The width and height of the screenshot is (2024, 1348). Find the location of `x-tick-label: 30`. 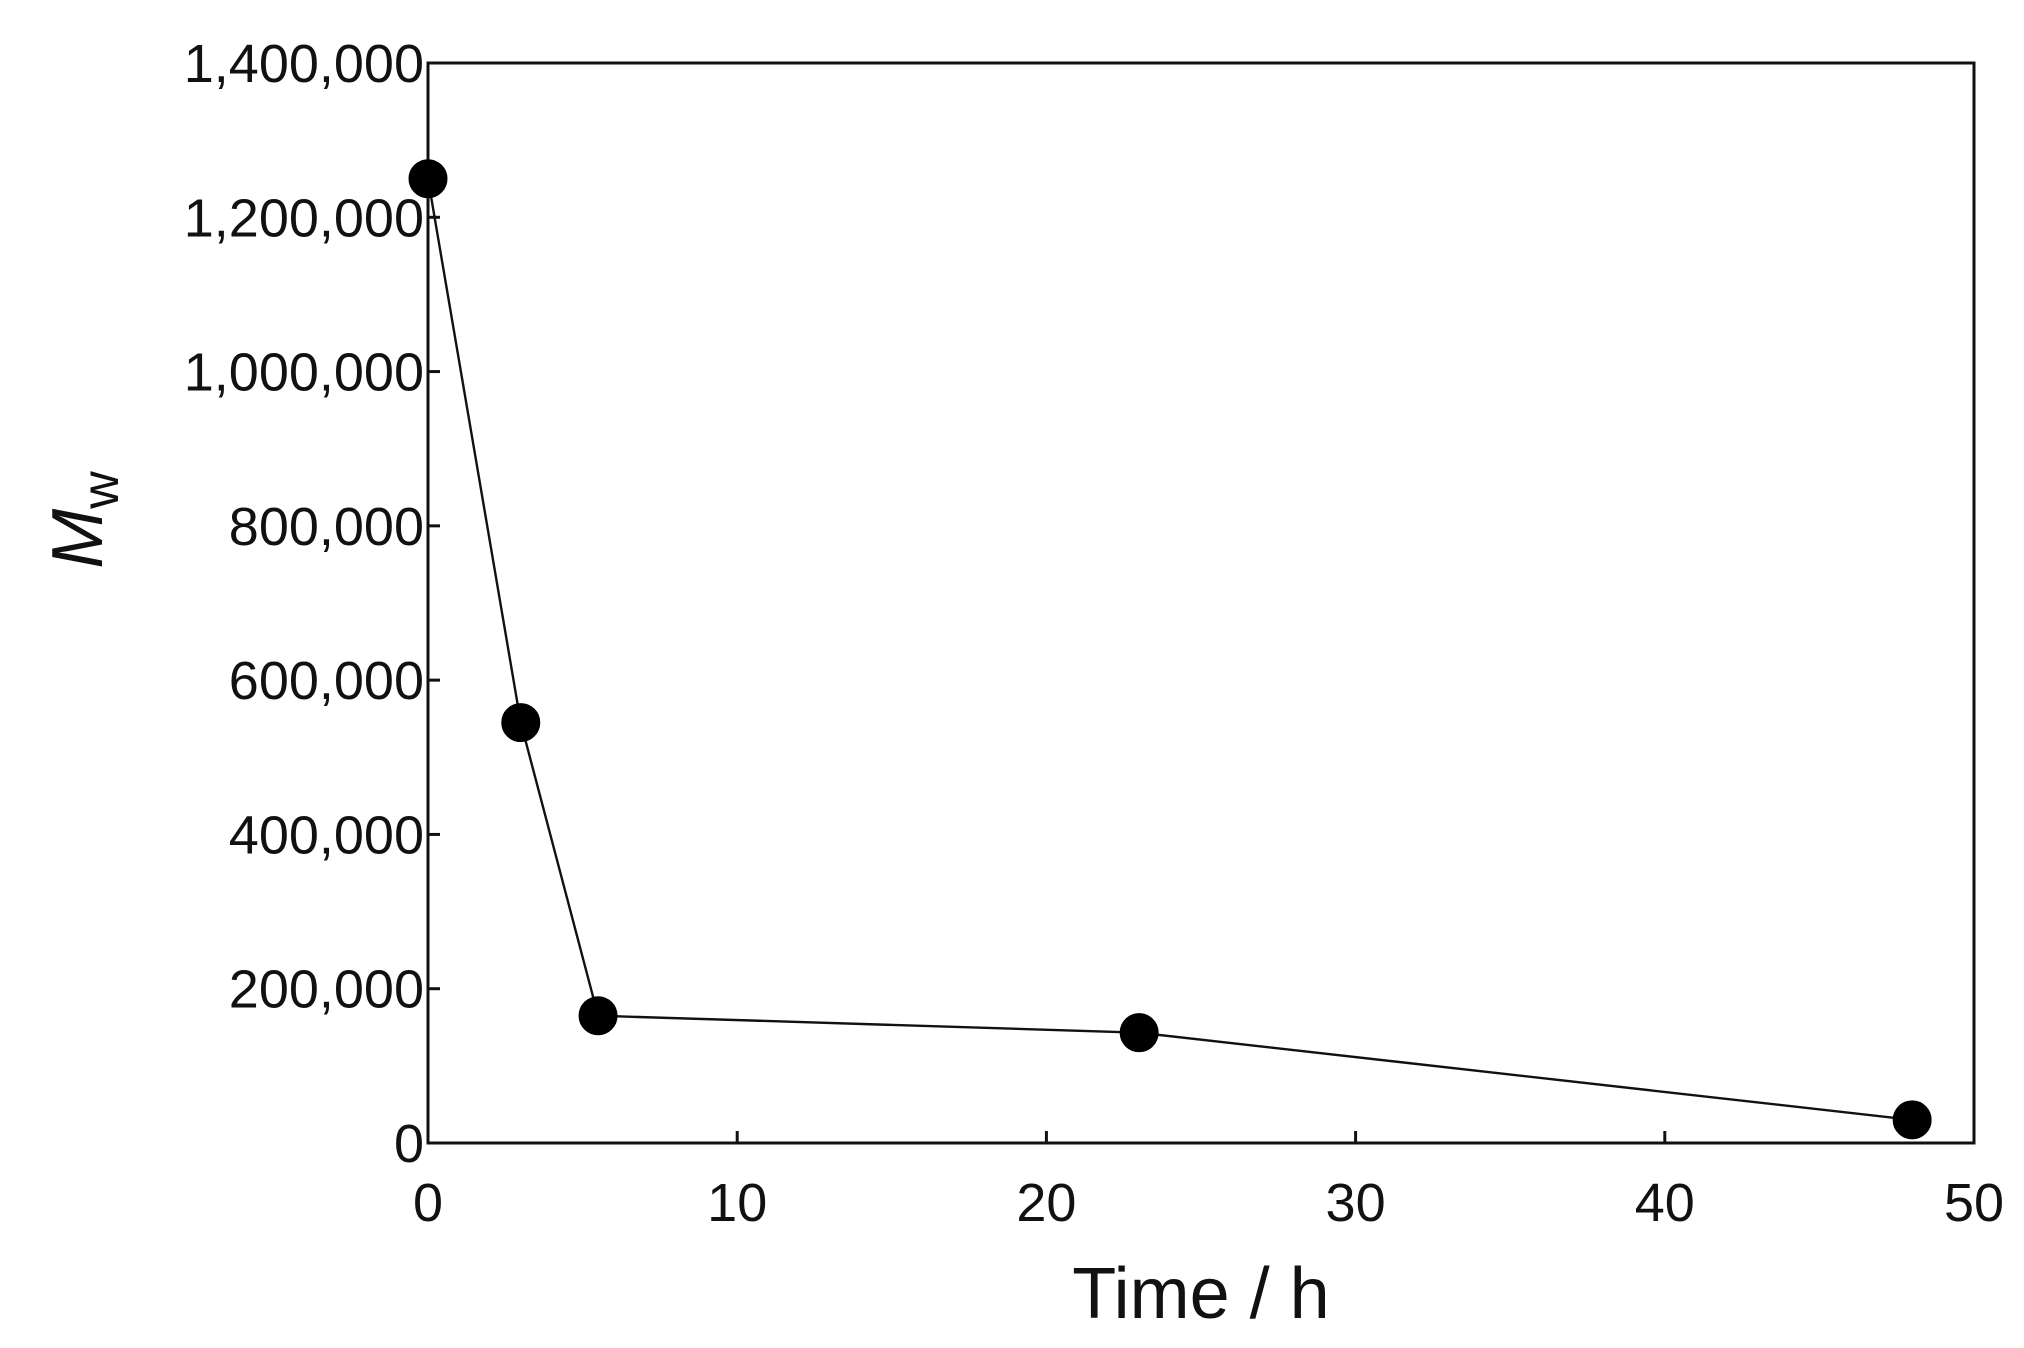

x-tick-label: 30 is located at coordinates (1356, 1203).